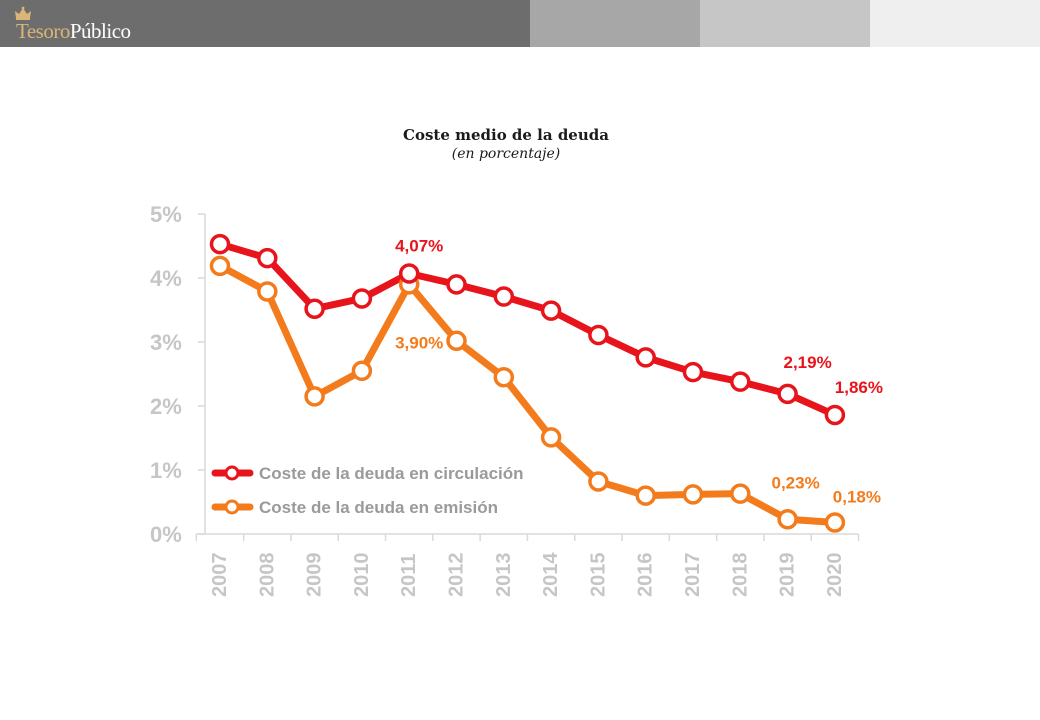 The height and width of the screenshot is (720, 1040). What do you see at coordinates (740, 575) in the screenshot?
I see `x-tick-label: 2018` at bounding box center [740, 575].